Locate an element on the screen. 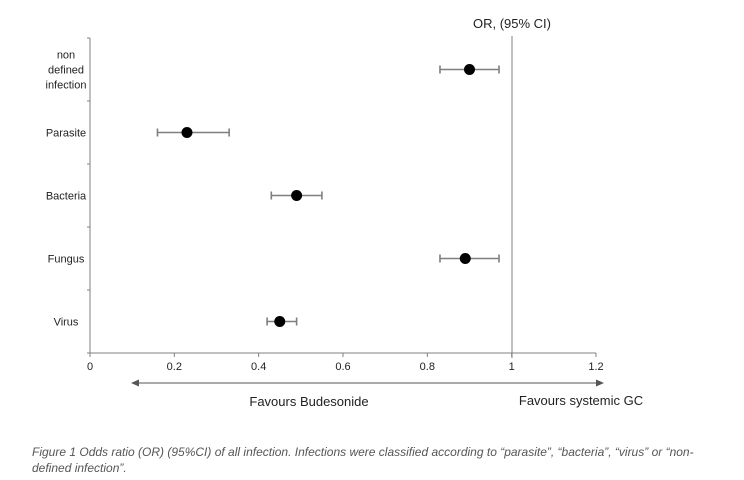 The height and width of the screenshot is (480, 744). x-tick-label: 1 is located at coordinates (512, 367).